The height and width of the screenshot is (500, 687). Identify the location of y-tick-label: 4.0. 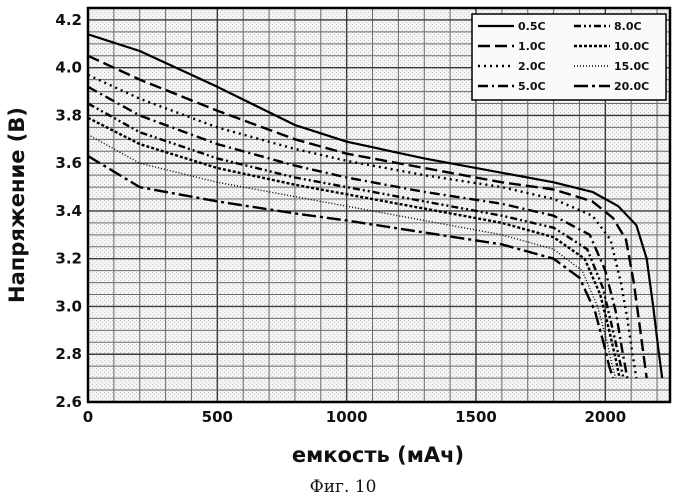
(68, 68).